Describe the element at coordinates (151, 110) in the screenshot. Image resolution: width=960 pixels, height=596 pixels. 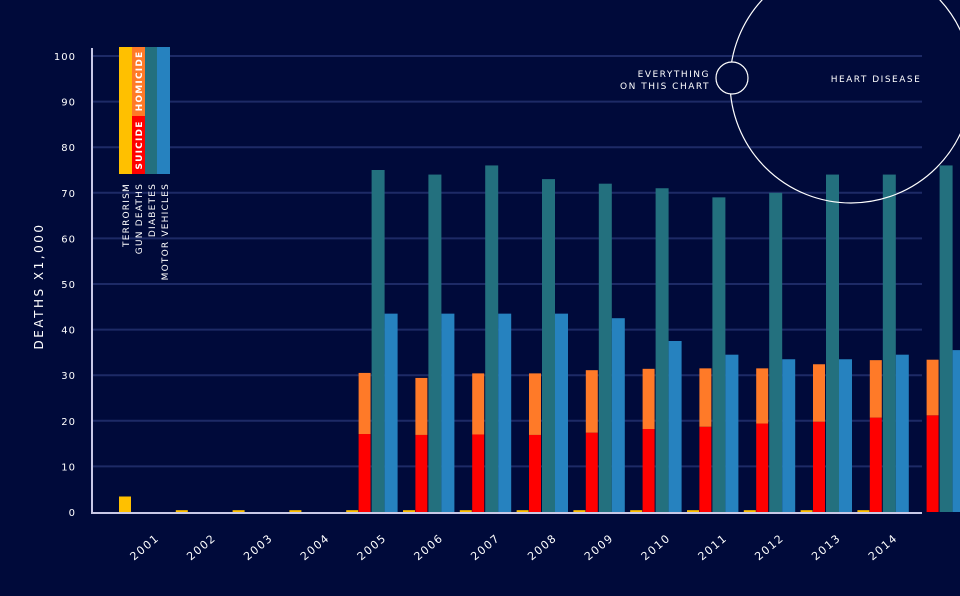
I see `legend-swatch-diabetes` at that location.